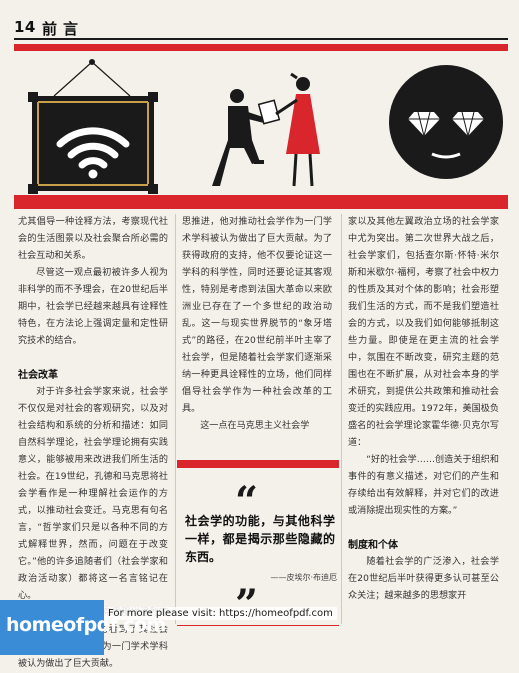 This screenshot has width=519, height=673. I want to click on band-top-bar, so click(261, 47).